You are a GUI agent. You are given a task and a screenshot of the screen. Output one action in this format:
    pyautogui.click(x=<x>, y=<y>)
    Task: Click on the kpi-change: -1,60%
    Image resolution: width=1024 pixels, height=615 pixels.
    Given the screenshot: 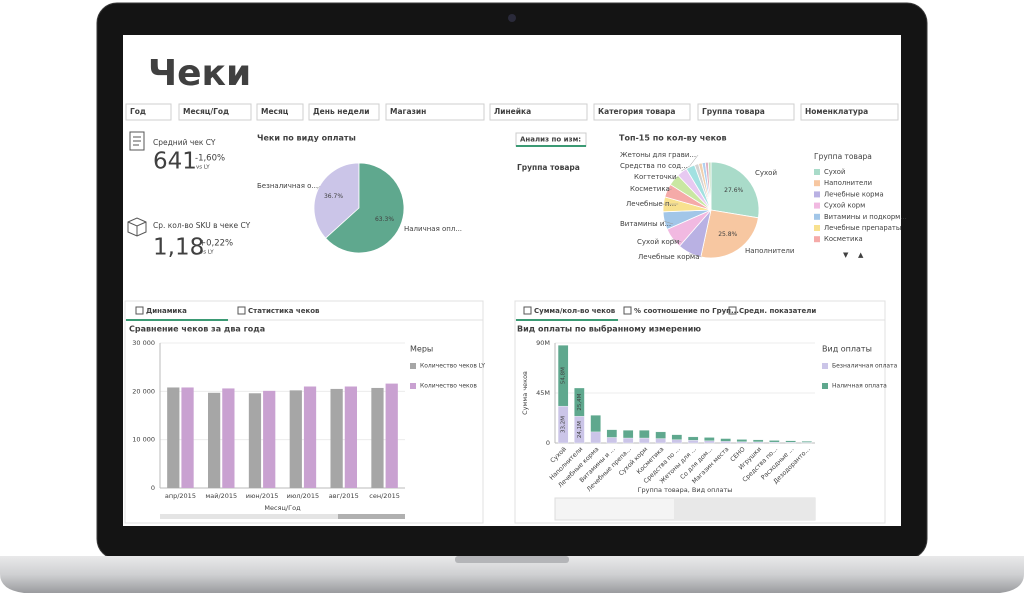 What is the action you would take?
    pyautogui.click(x=210, y=159)
    